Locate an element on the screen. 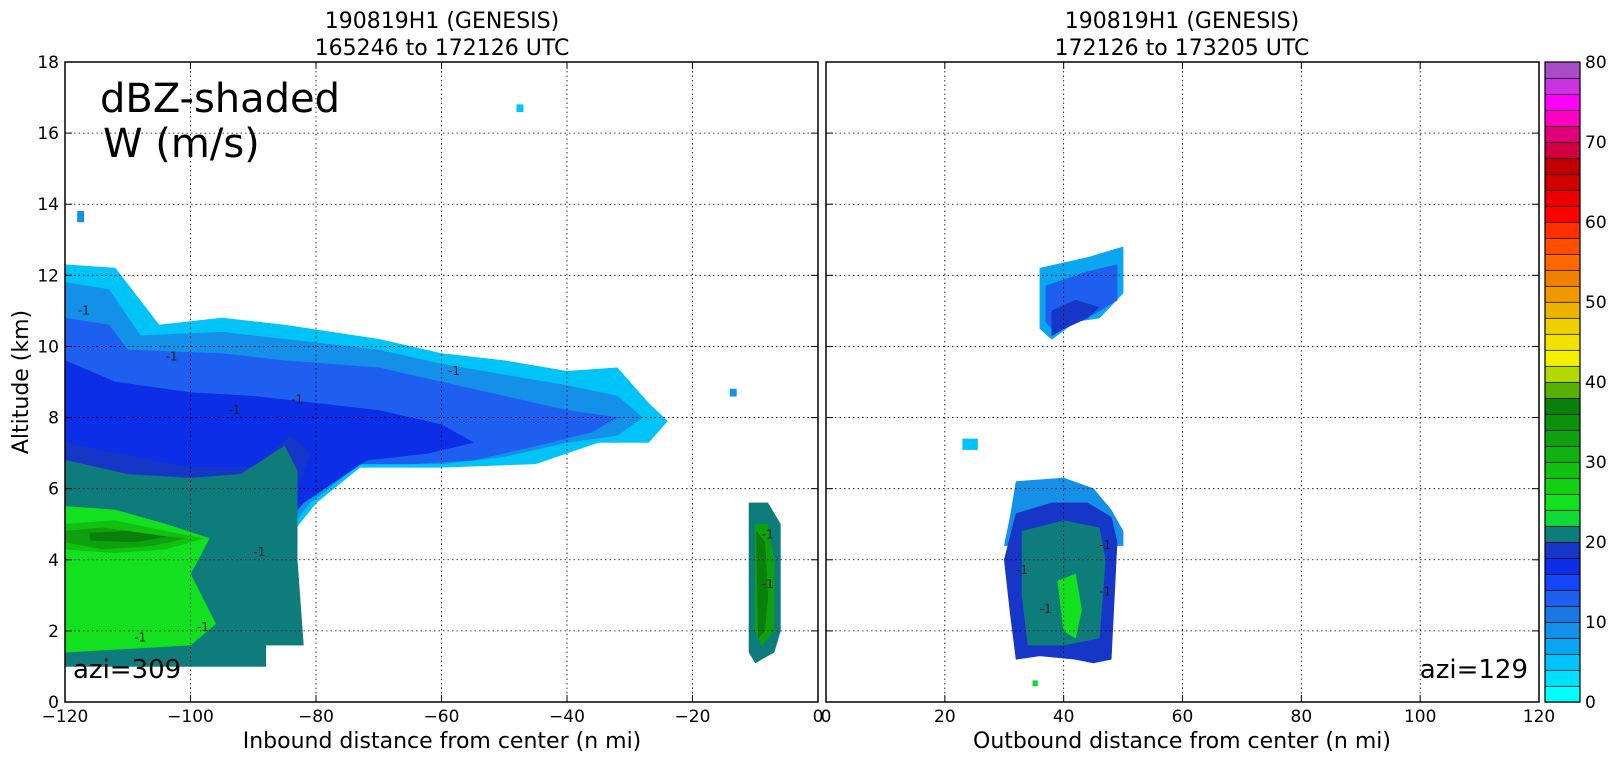 Image resolution: width=1615 pixels, height=762 pixels. left-annotation-dbz: dBZ-shaded is located at coordinates (220, 99).